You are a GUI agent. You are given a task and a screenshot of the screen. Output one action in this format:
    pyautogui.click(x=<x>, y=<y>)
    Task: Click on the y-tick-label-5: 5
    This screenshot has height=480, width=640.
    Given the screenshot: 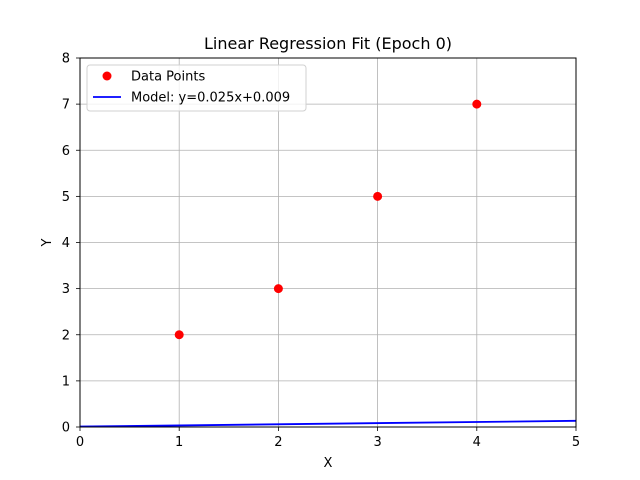 What is the action you would take?
    pyautogui.click(x=66, y=197)
    